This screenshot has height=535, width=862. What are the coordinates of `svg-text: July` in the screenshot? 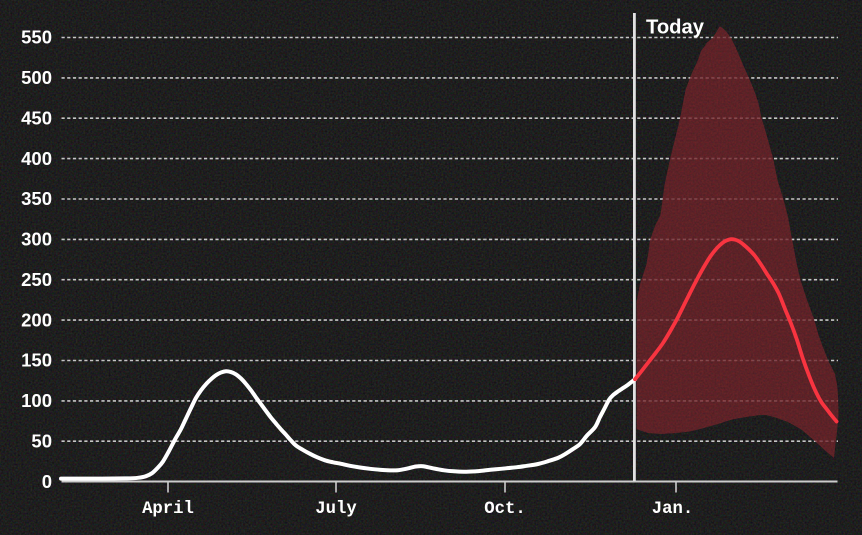 It's located at (336, 509).